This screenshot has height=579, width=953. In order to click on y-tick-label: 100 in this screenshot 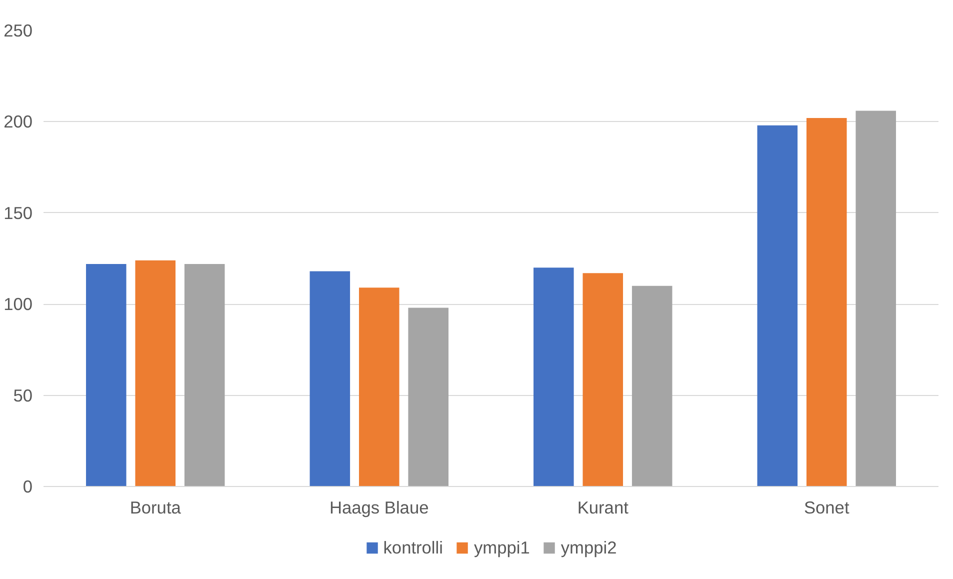, I will do `click(18, 304)`.